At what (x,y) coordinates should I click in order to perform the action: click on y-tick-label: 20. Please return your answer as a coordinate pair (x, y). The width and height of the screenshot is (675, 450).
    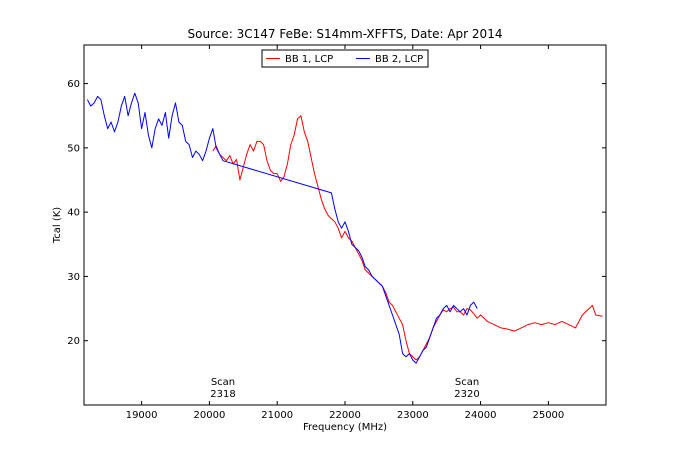
    Looking at the image, I should click on (73, 341).